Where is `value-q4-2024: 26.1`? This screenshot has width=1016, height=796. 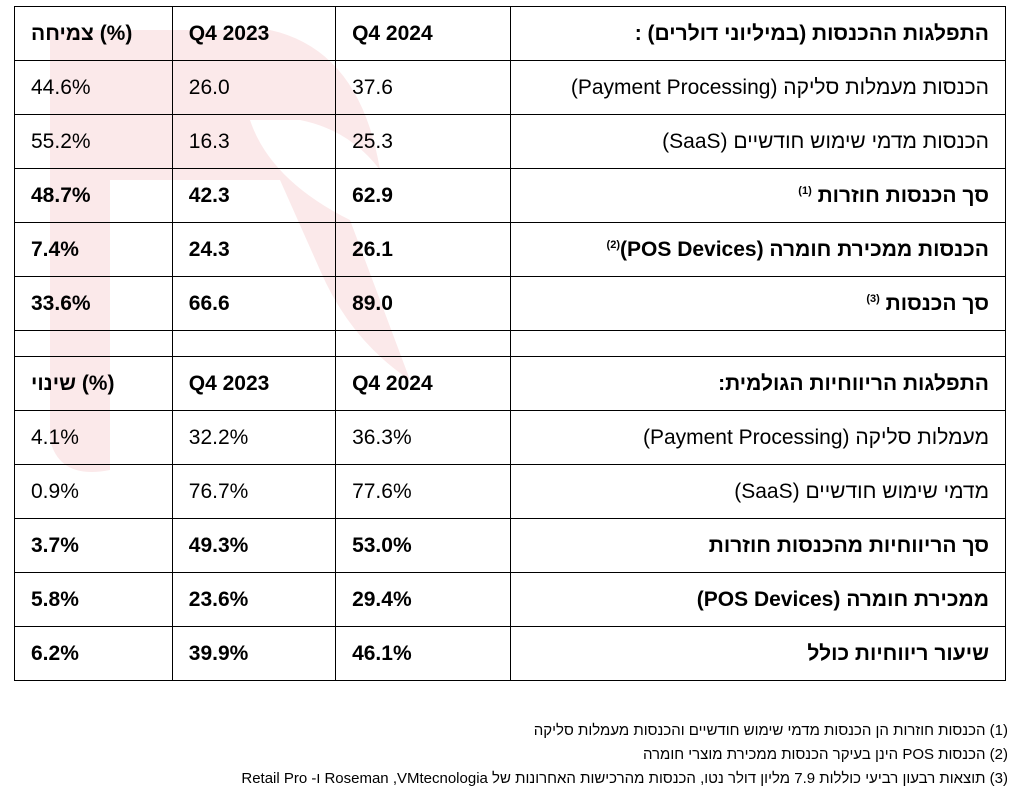
value-q4-2024: 26.1 is located at coordinates (423, 249).